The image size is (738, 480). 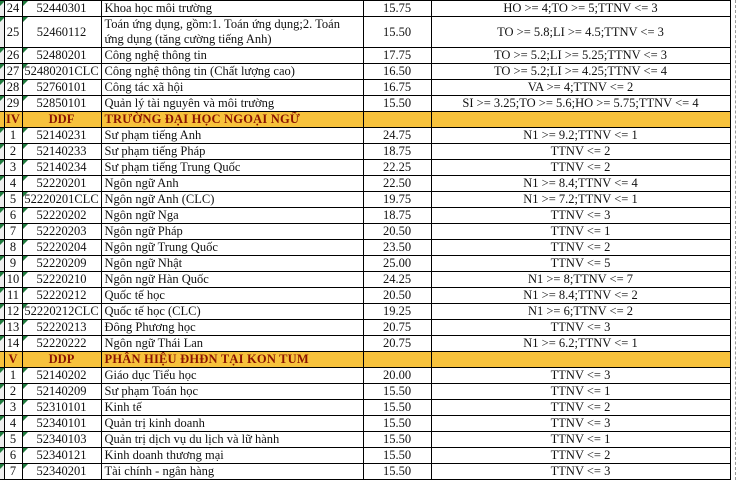 I want to click on condition-cell: N1 >= 8;TTNV <= 7, so click(x=580, y=279).